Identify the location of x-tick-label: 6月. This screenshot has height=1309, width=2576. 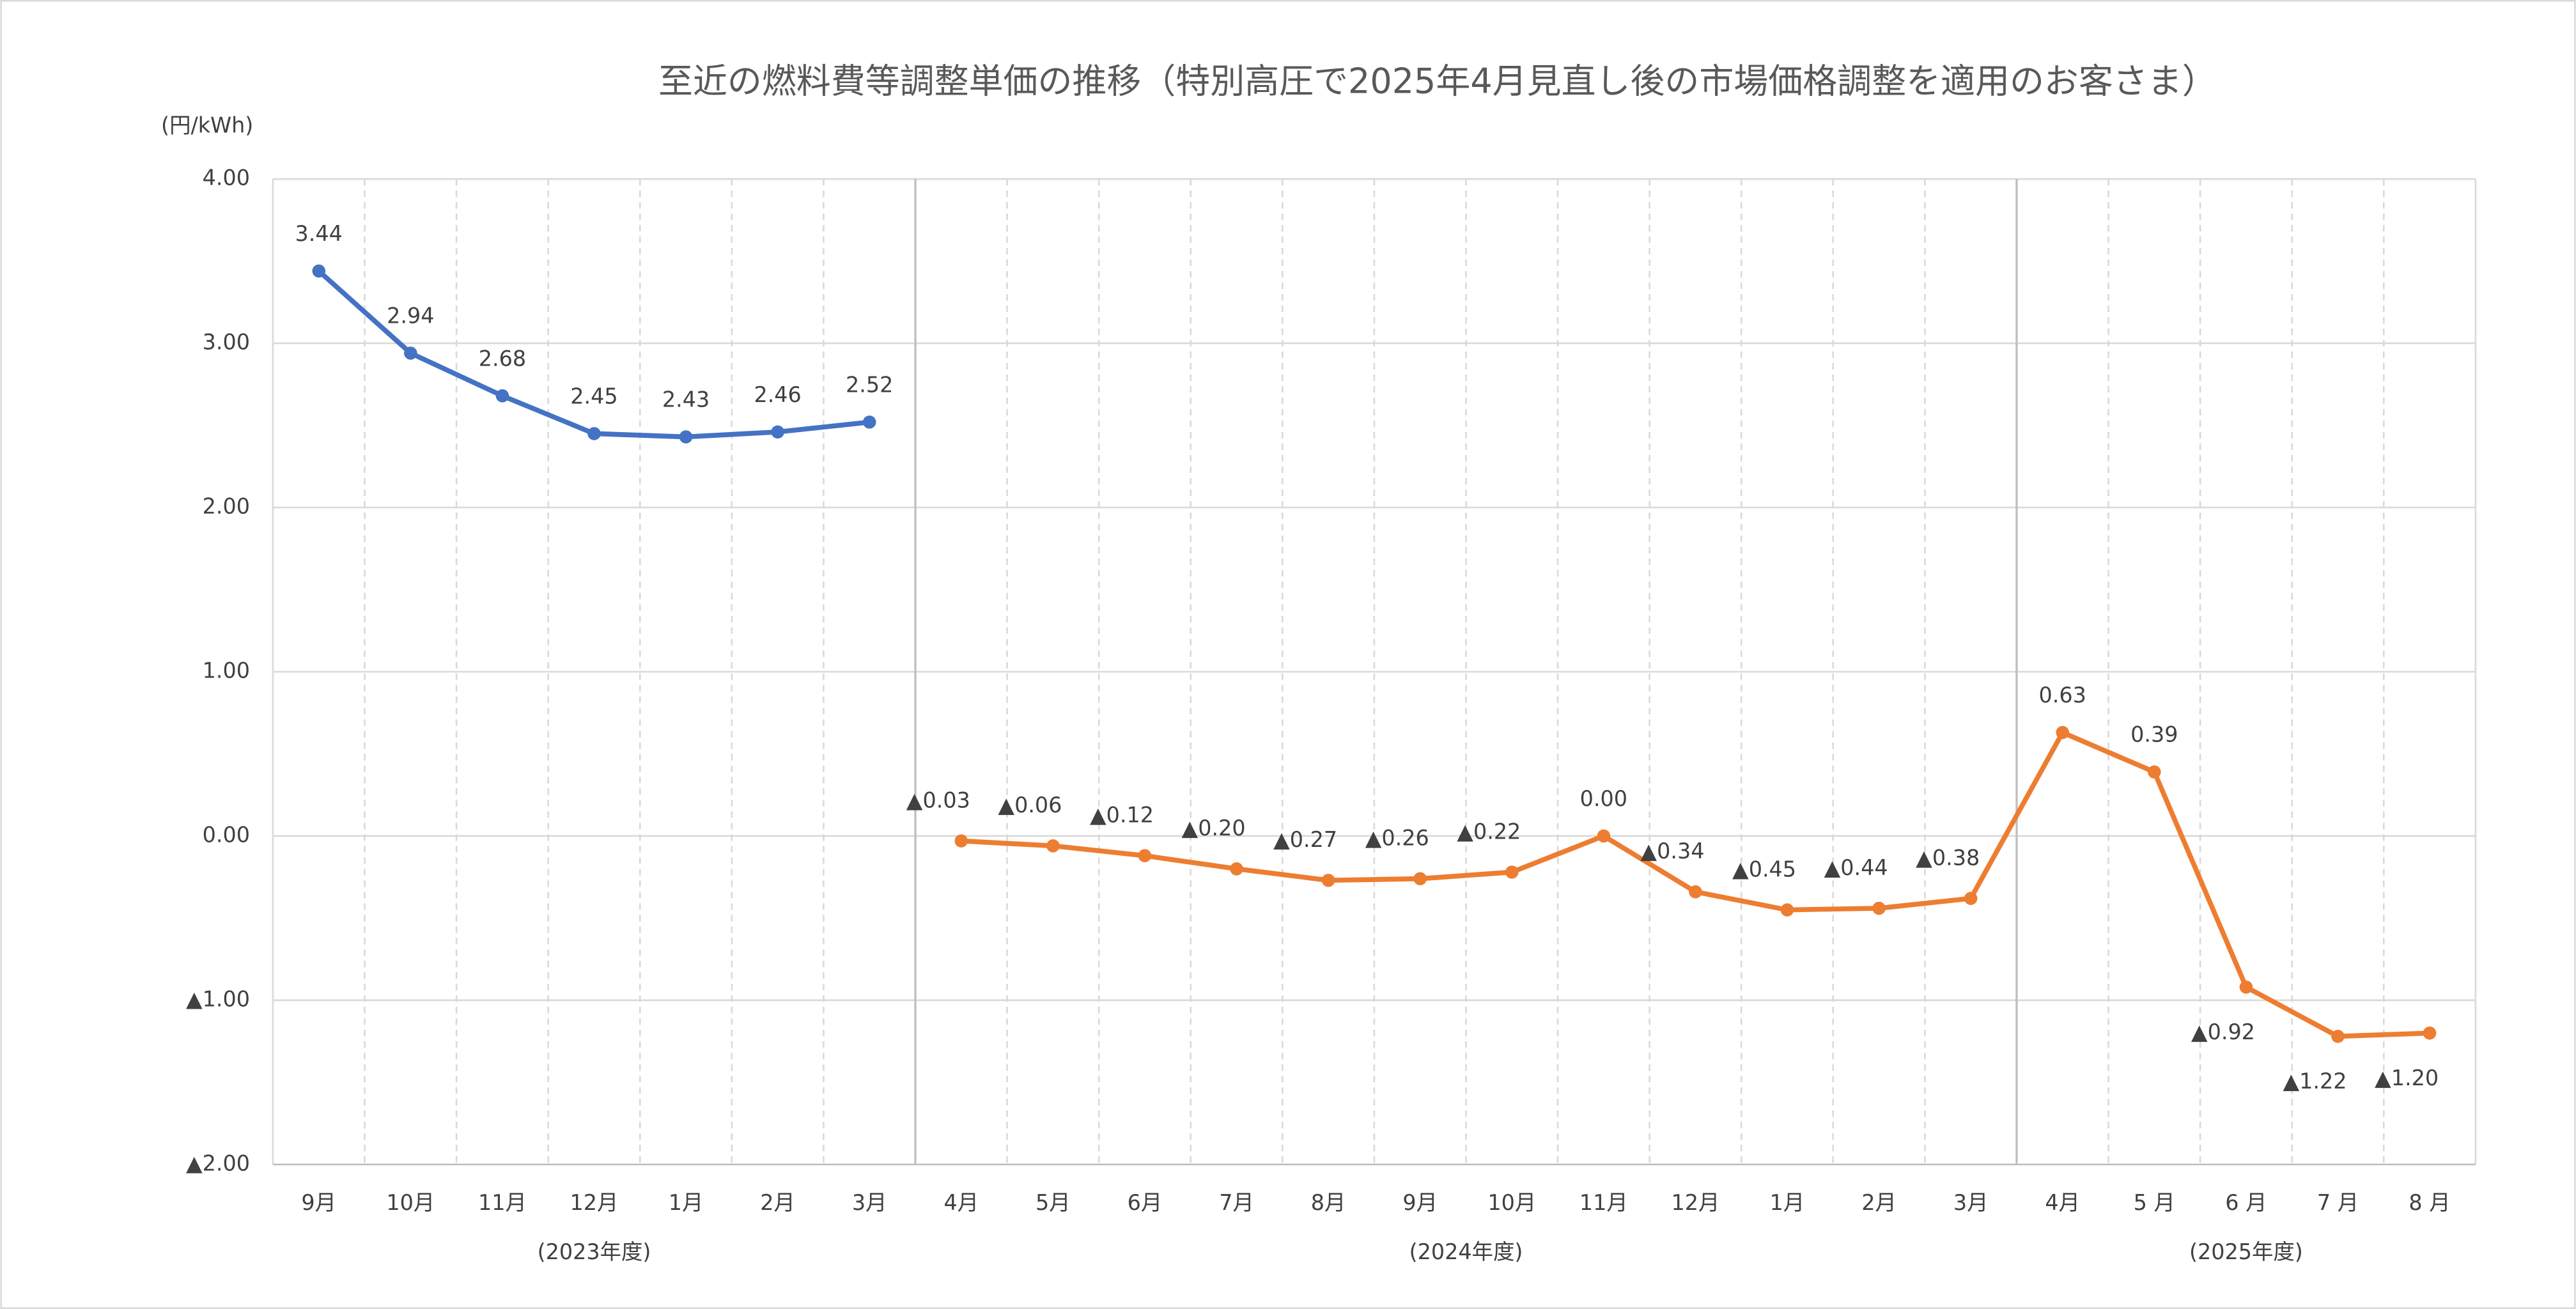
(1145, 1202).